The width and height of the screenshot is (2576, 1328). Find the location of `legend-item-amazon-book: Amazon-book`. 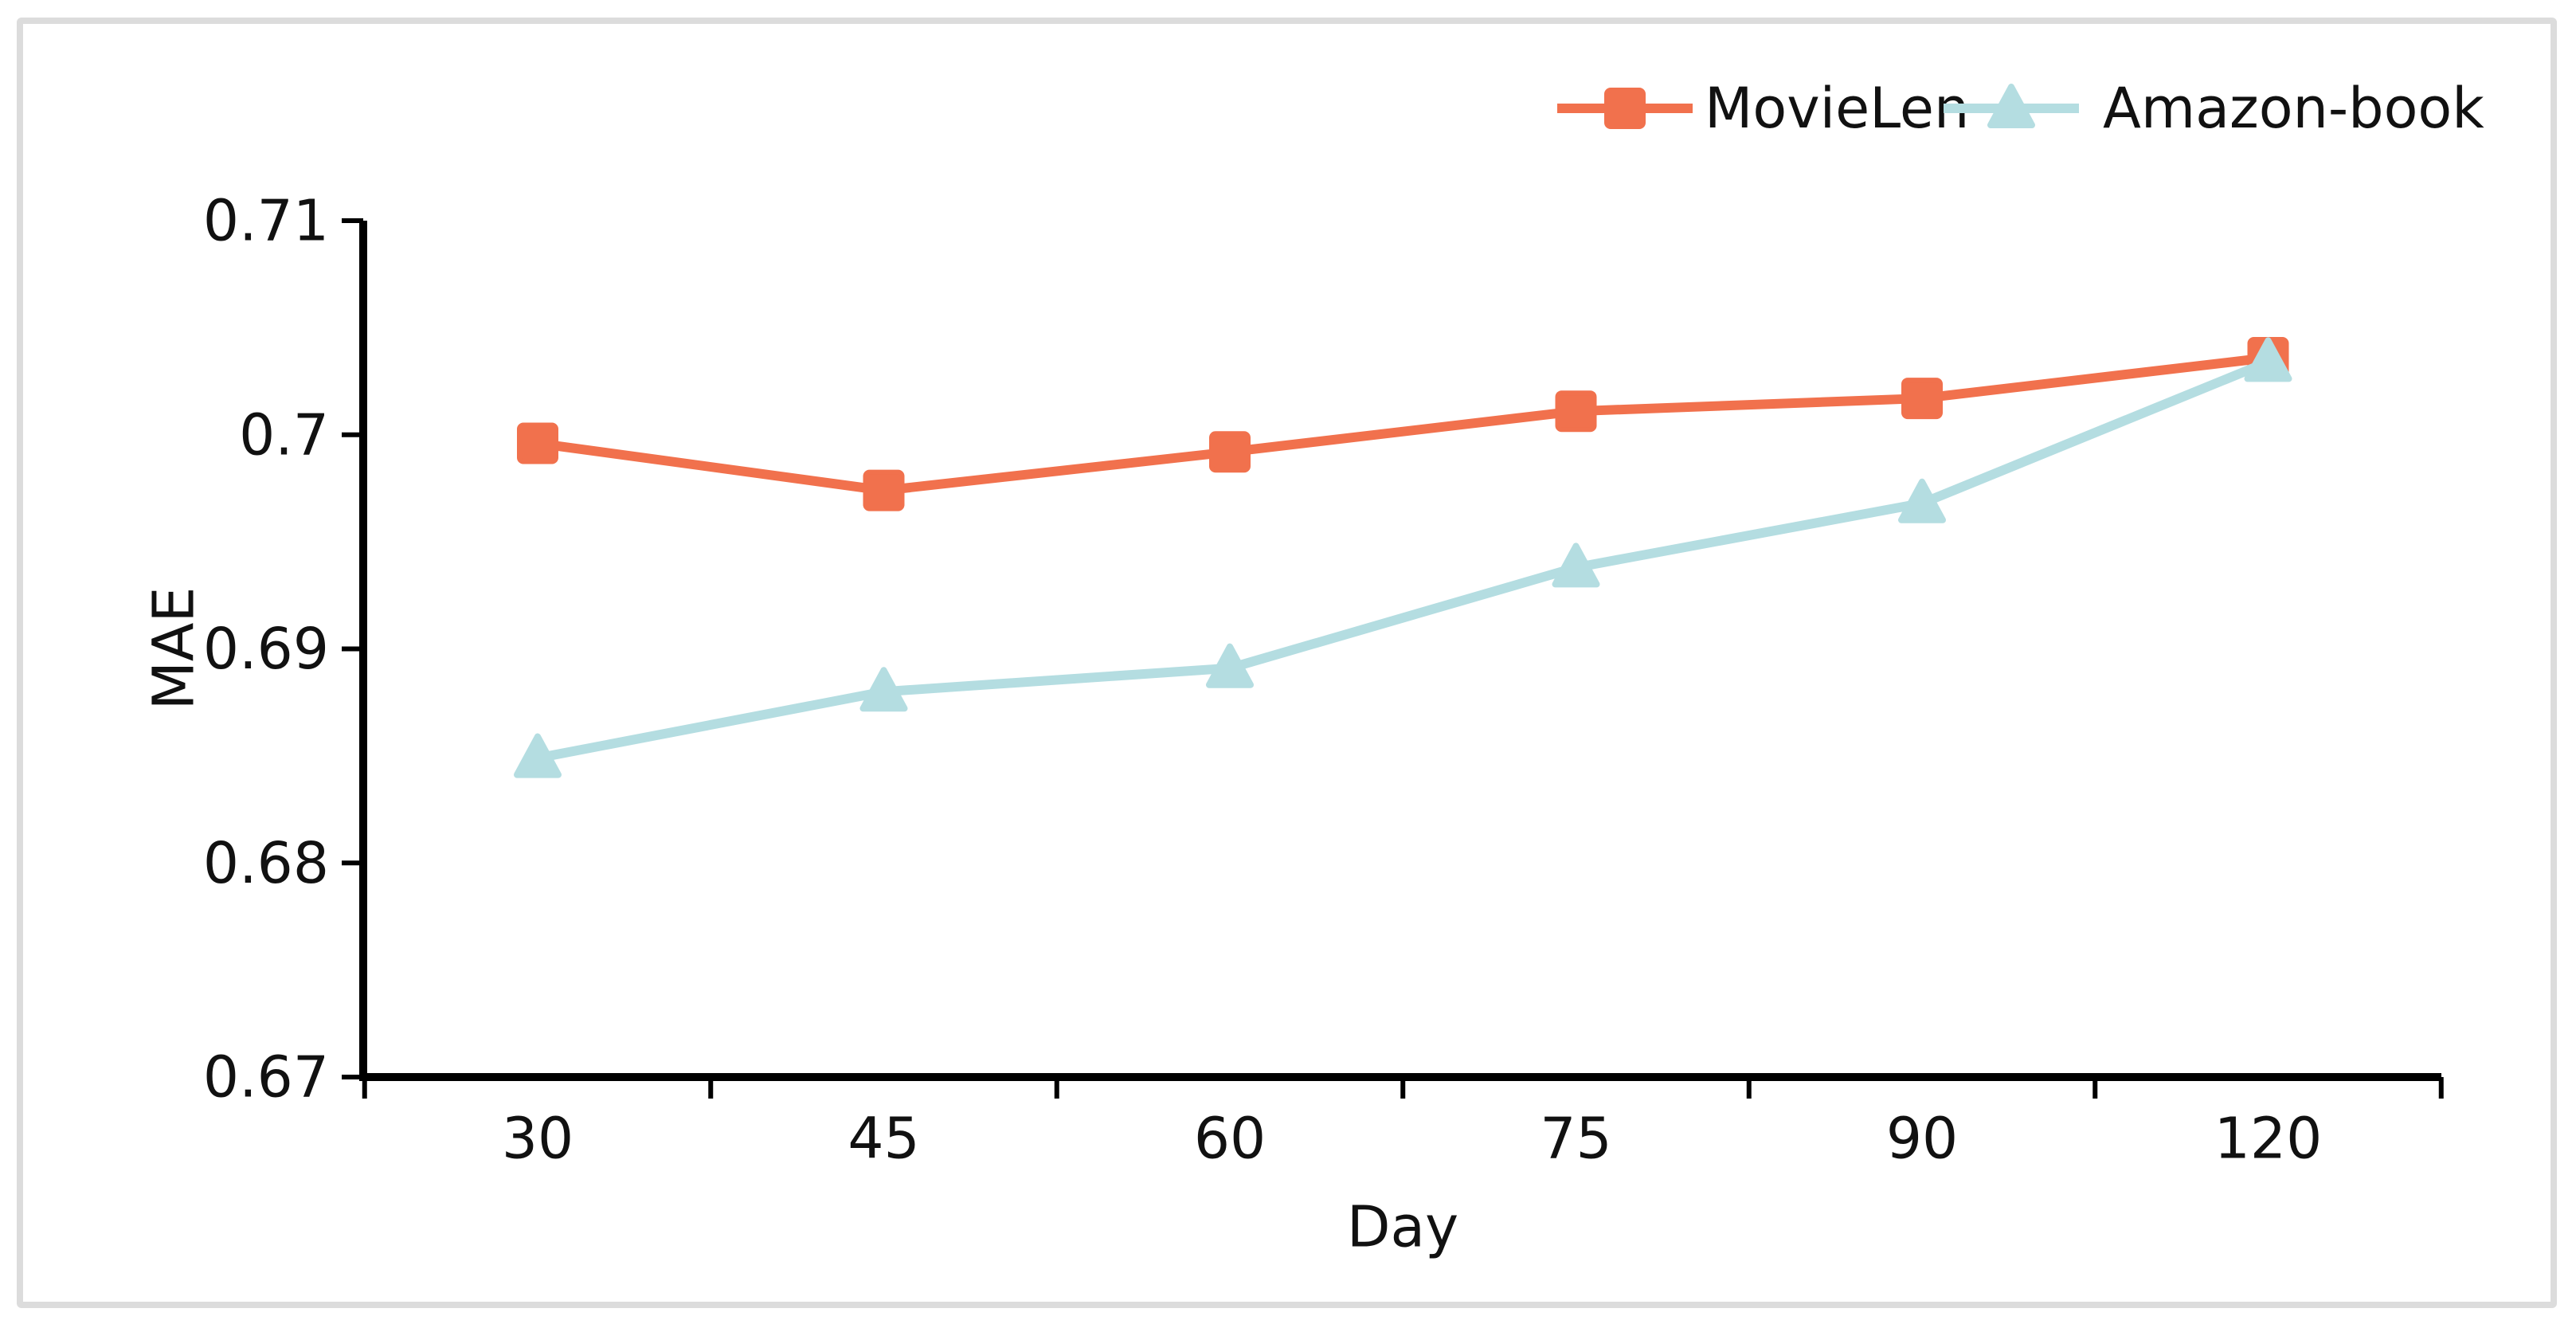

legend-item-amazon-book: Amazon-book is located at coordinates (2214, 108).